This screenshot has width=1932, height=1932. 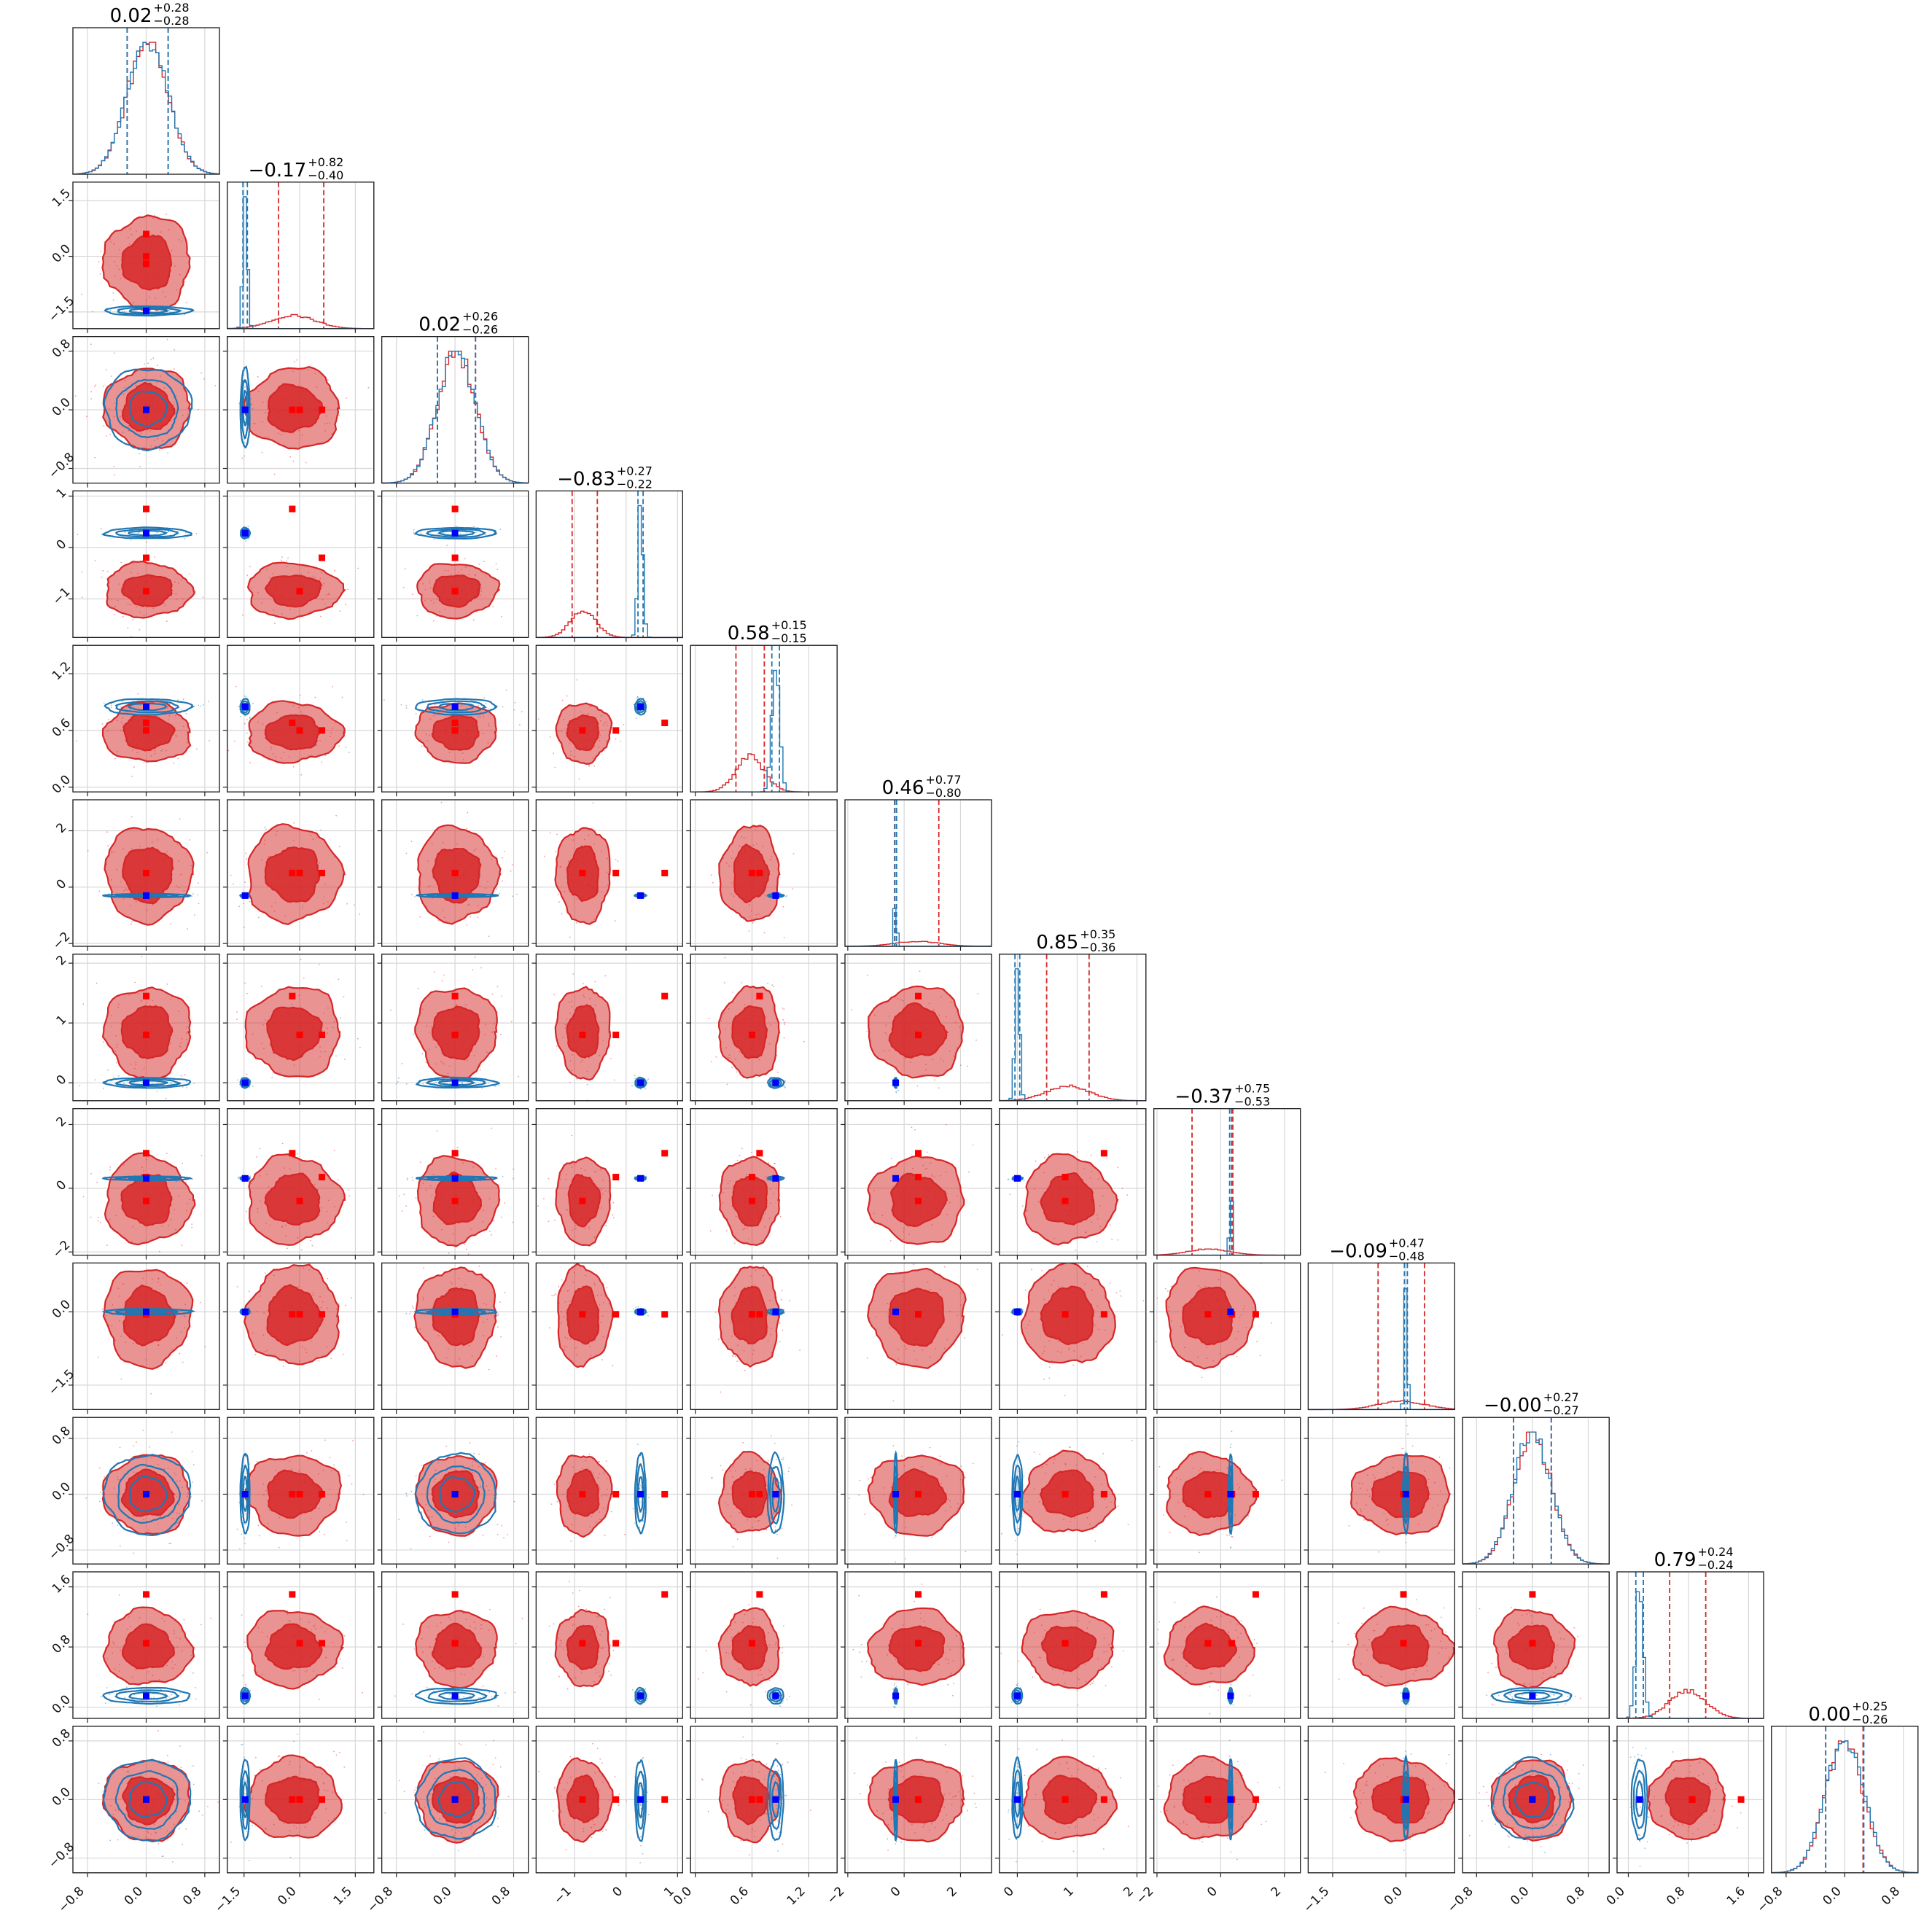 I want to click on param-title: −0.17, so click(x=278, y=171).